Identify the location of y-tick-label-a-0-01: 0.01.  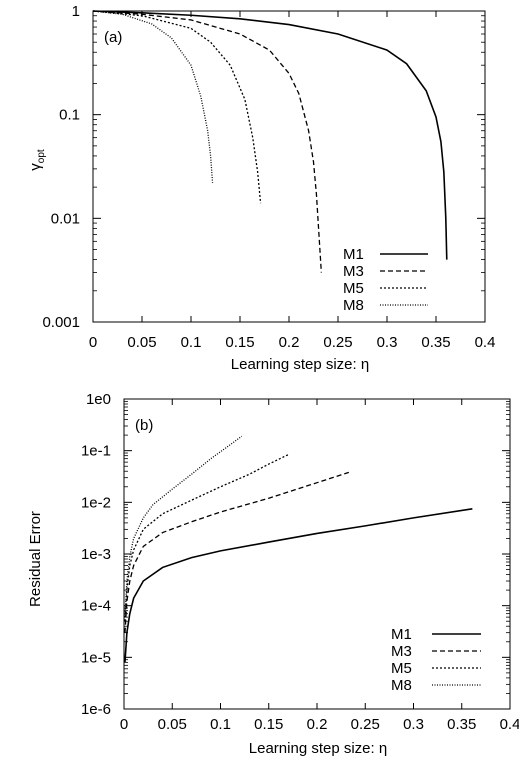
(65, 218).